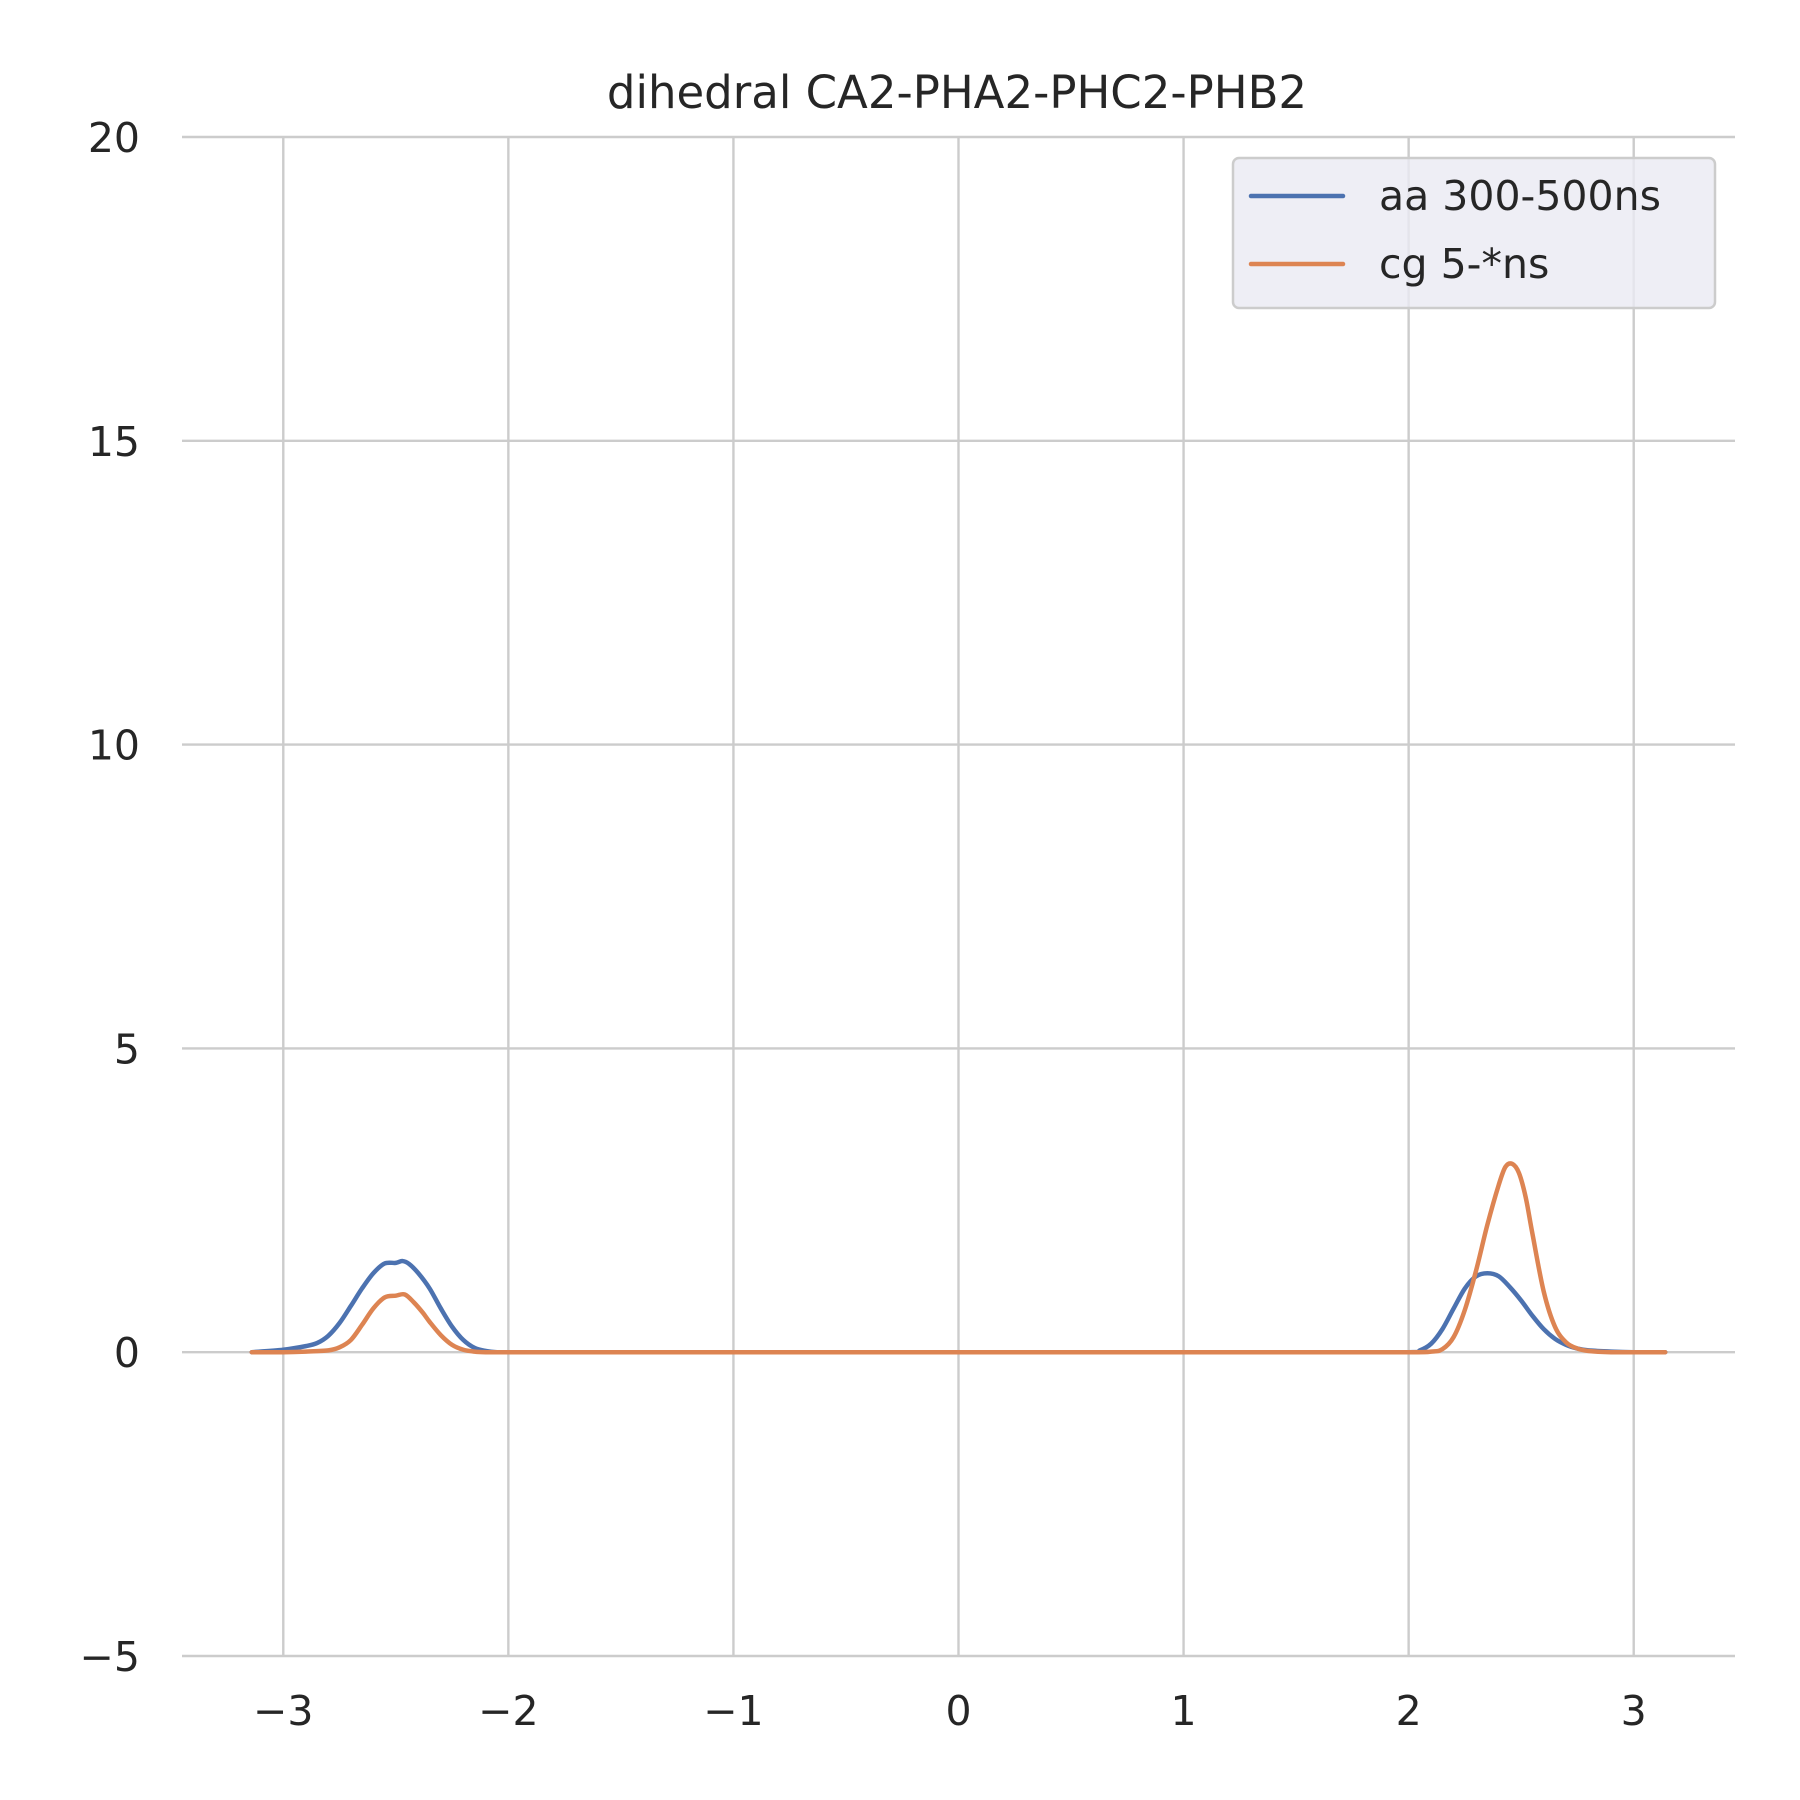  Describe the element at coordinates (1409, 1711) in the screenshot. I see `x-tick-label: 2` at that location.